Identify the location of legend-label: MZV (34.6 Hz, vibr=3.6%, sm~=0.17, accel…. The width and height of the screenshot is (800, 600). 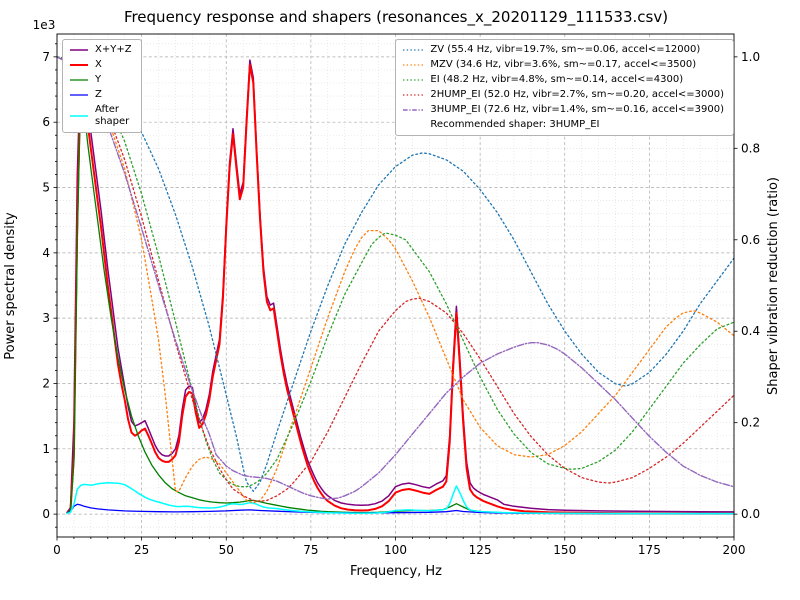
(563, 64).